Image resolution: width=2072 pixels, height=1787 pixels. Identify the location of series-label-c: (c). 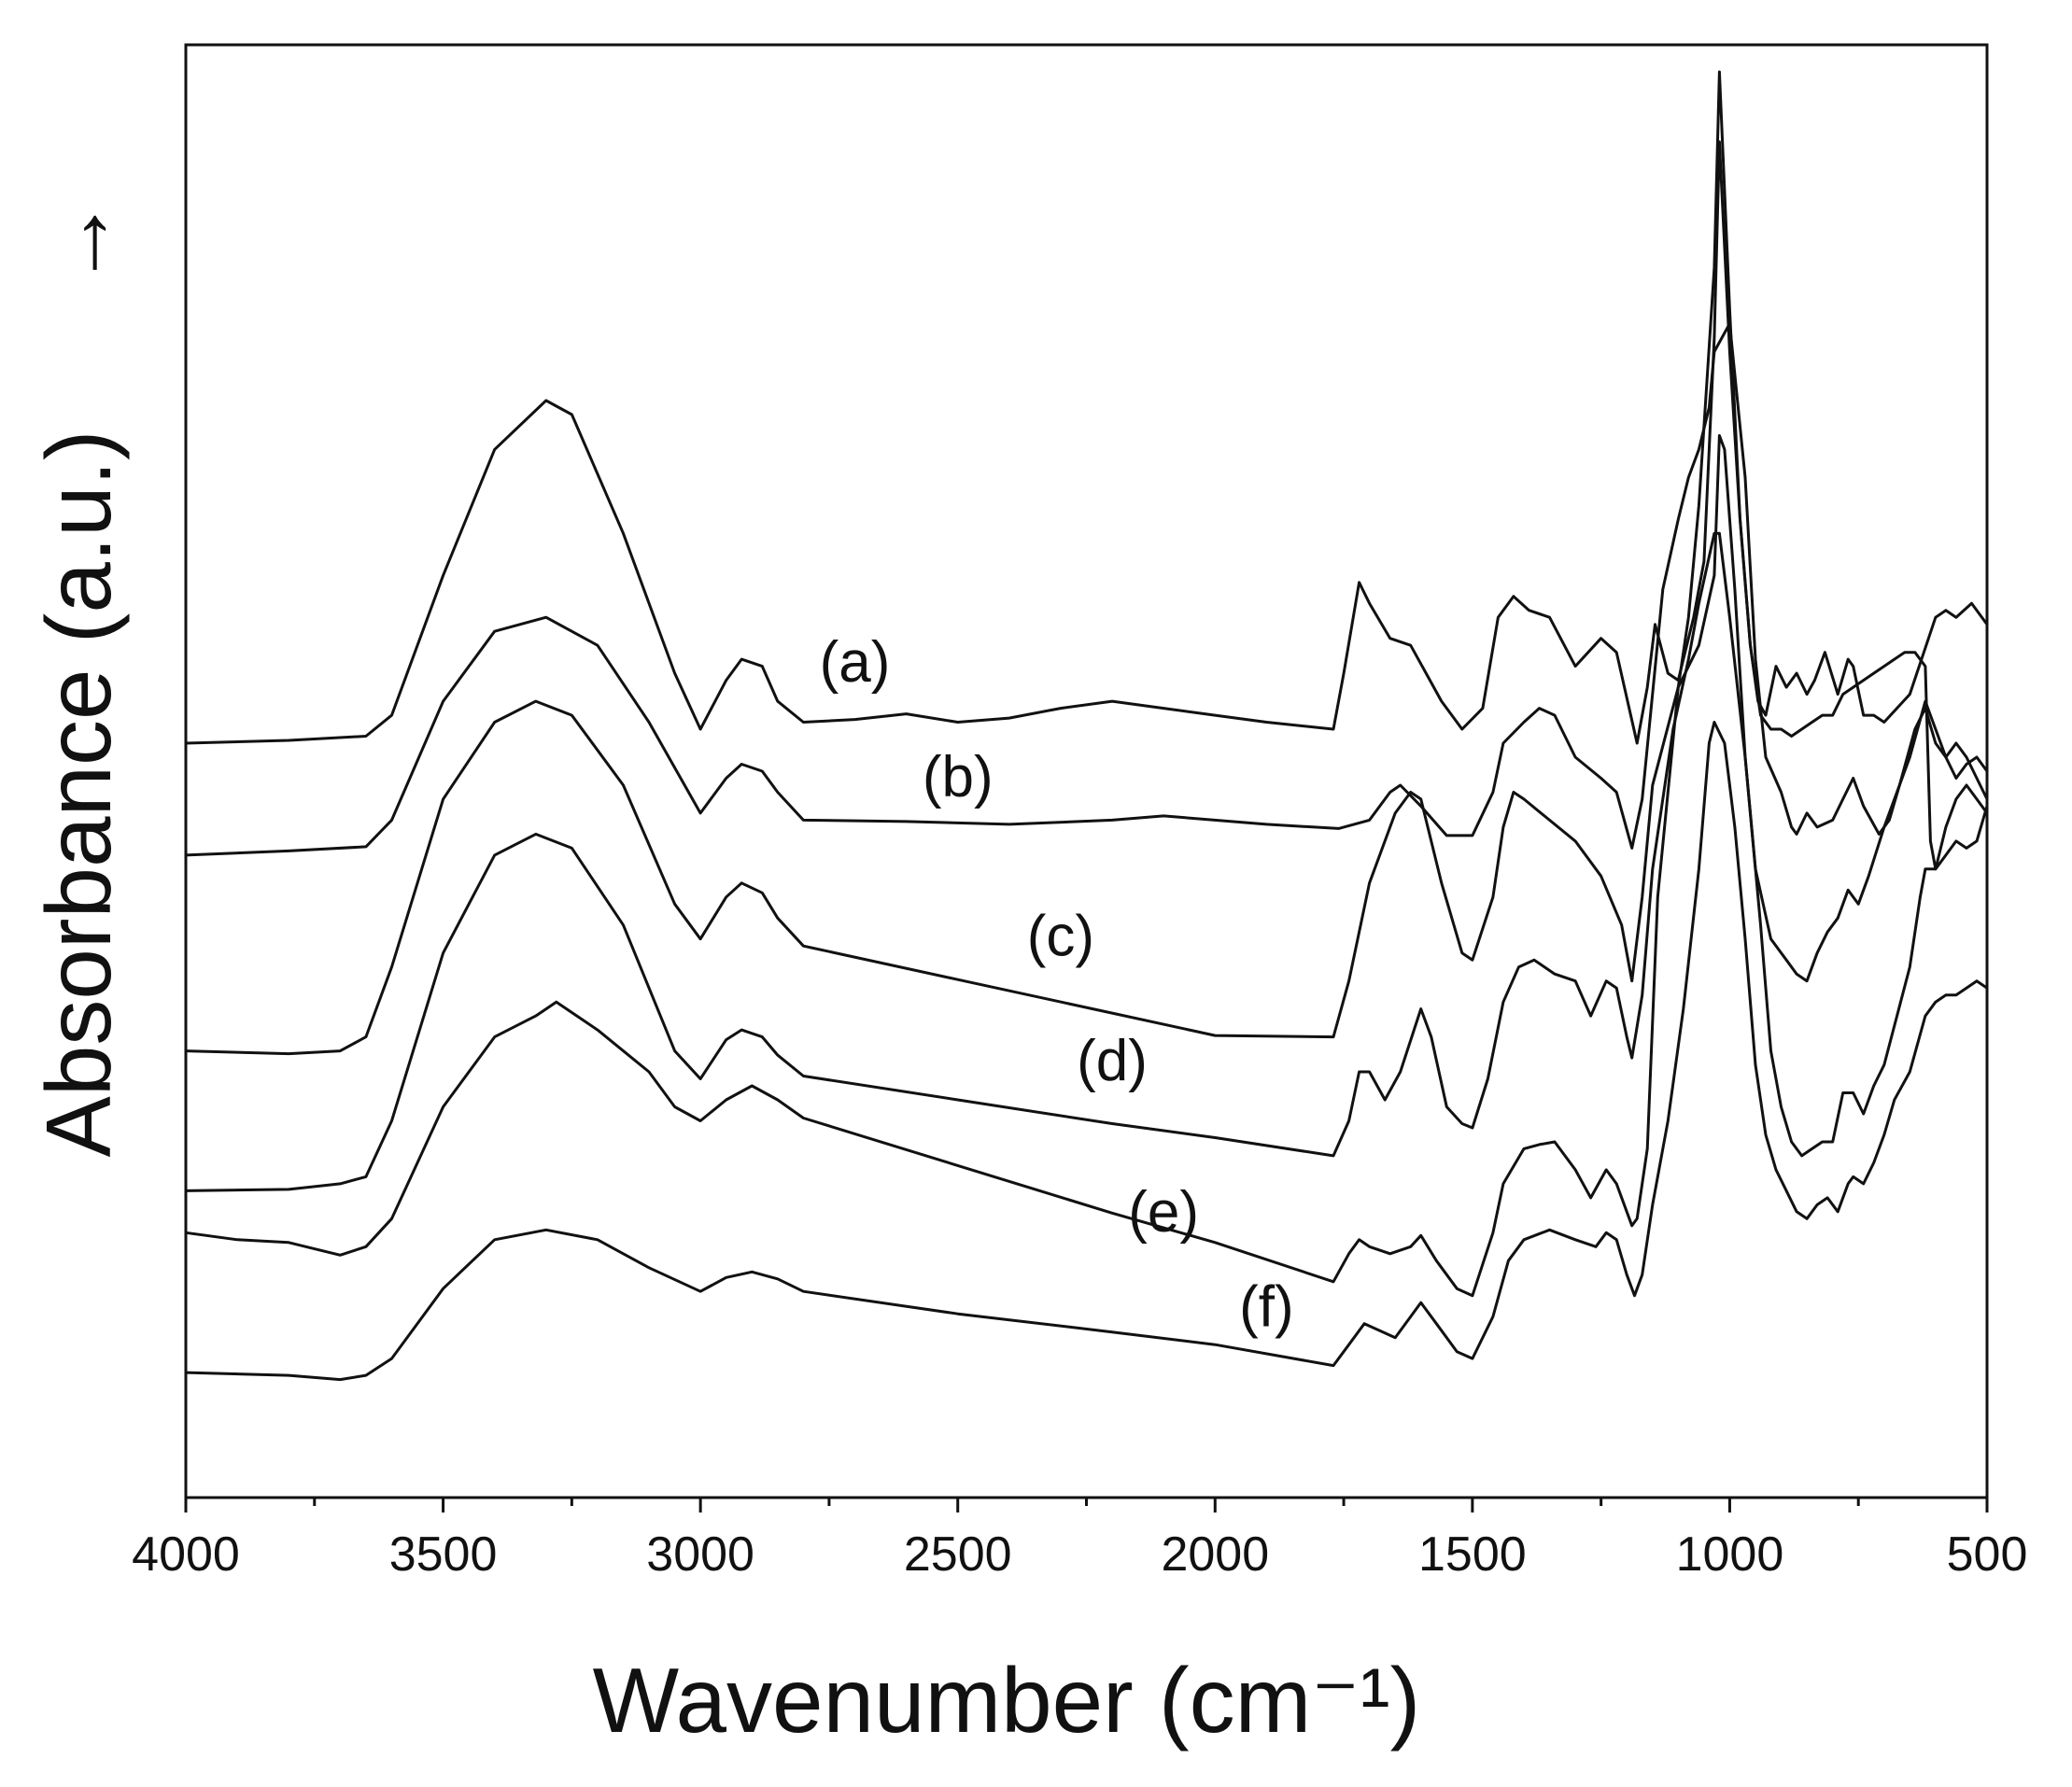
(1061, 937).